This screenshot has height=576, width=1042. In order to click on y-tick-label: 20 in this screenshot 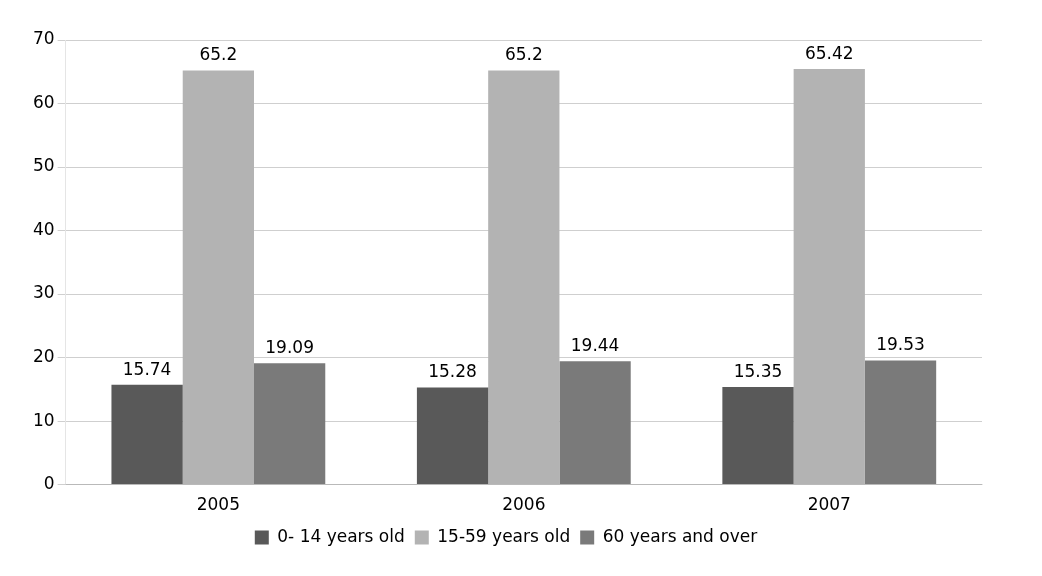, I will do `click(43, 355)`.